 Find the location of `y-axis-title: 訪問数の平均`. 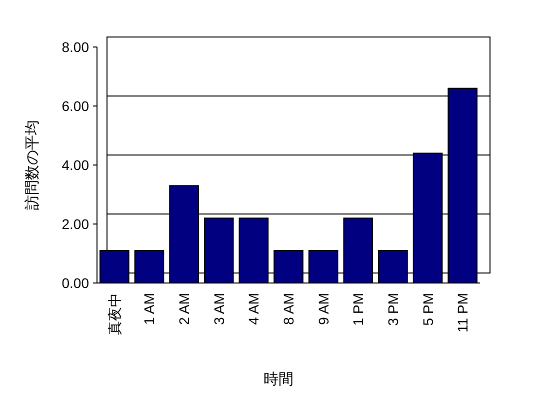

y-axis-title: 訪問数の平均 is located at coordinates (32, 165).